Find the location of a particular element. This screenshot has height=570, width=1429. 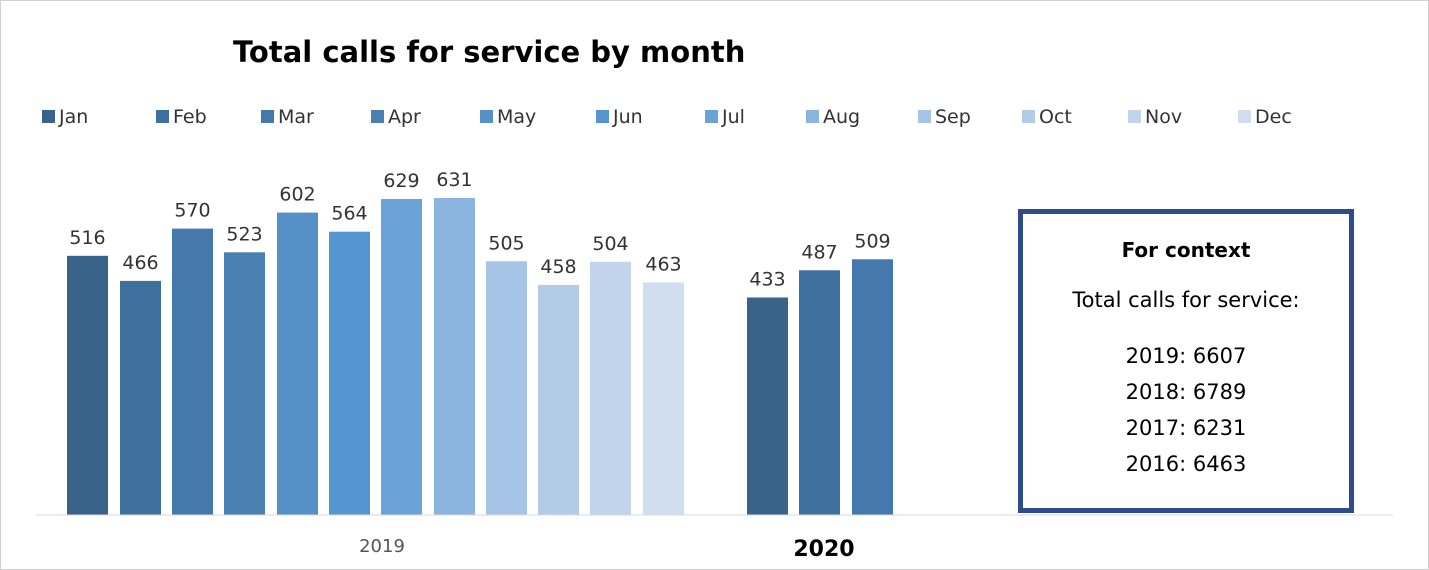

data-label: 523 is located at coordinates (244, 234).